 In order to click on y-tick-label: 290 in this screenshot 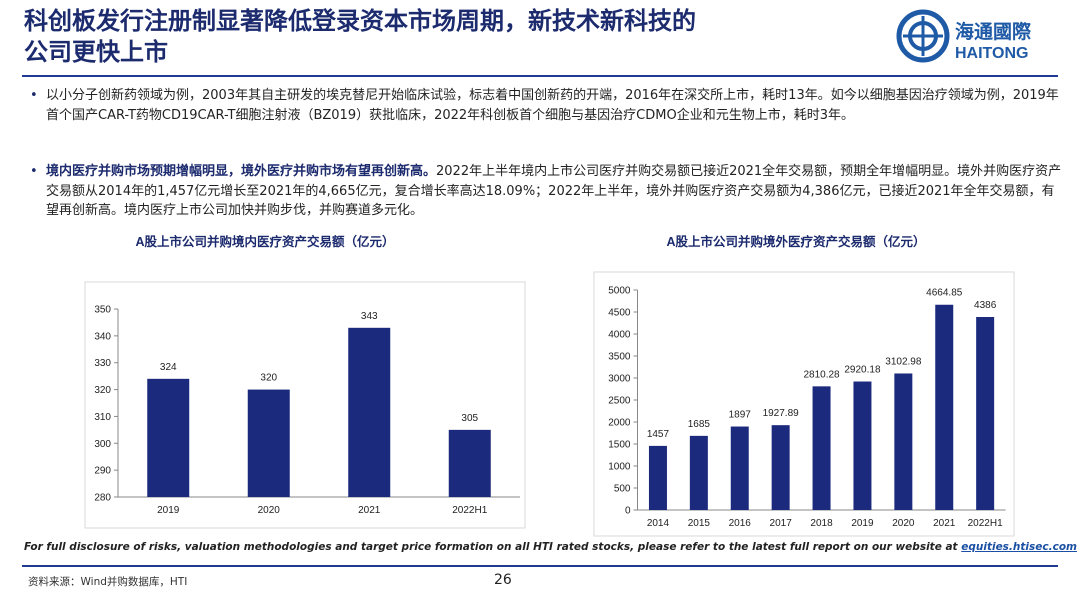, I will do `click(102, 471)`.